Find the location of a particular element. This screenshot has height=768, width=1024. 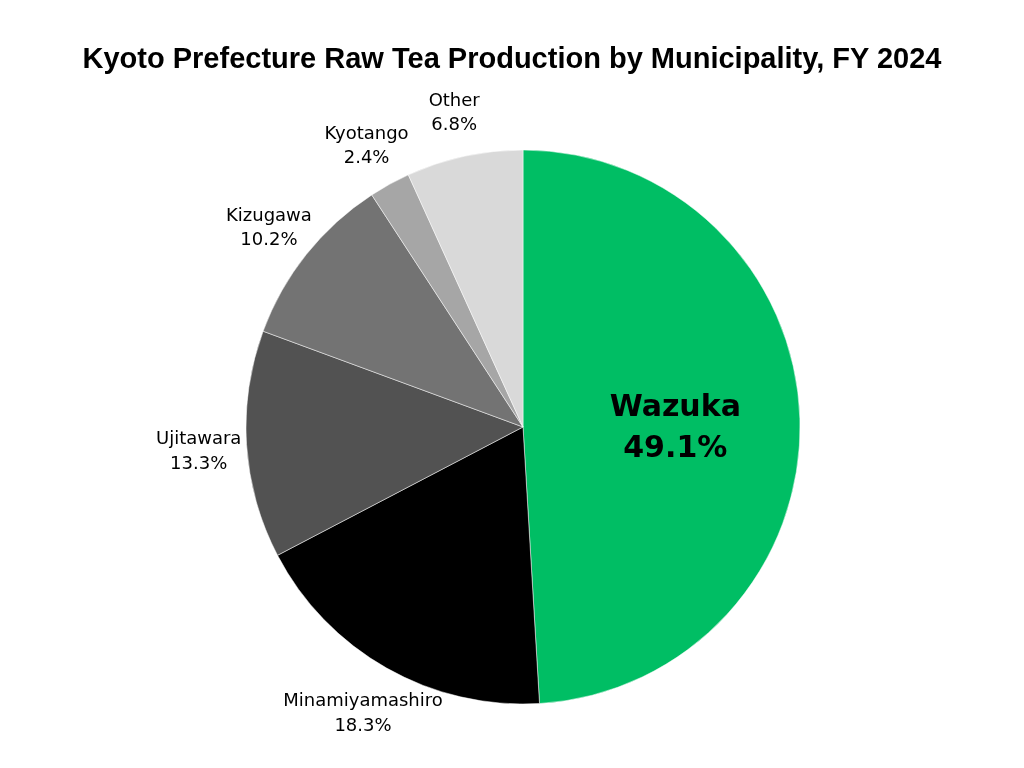

data-label: 2.4% is located at coordinates (366, 156).